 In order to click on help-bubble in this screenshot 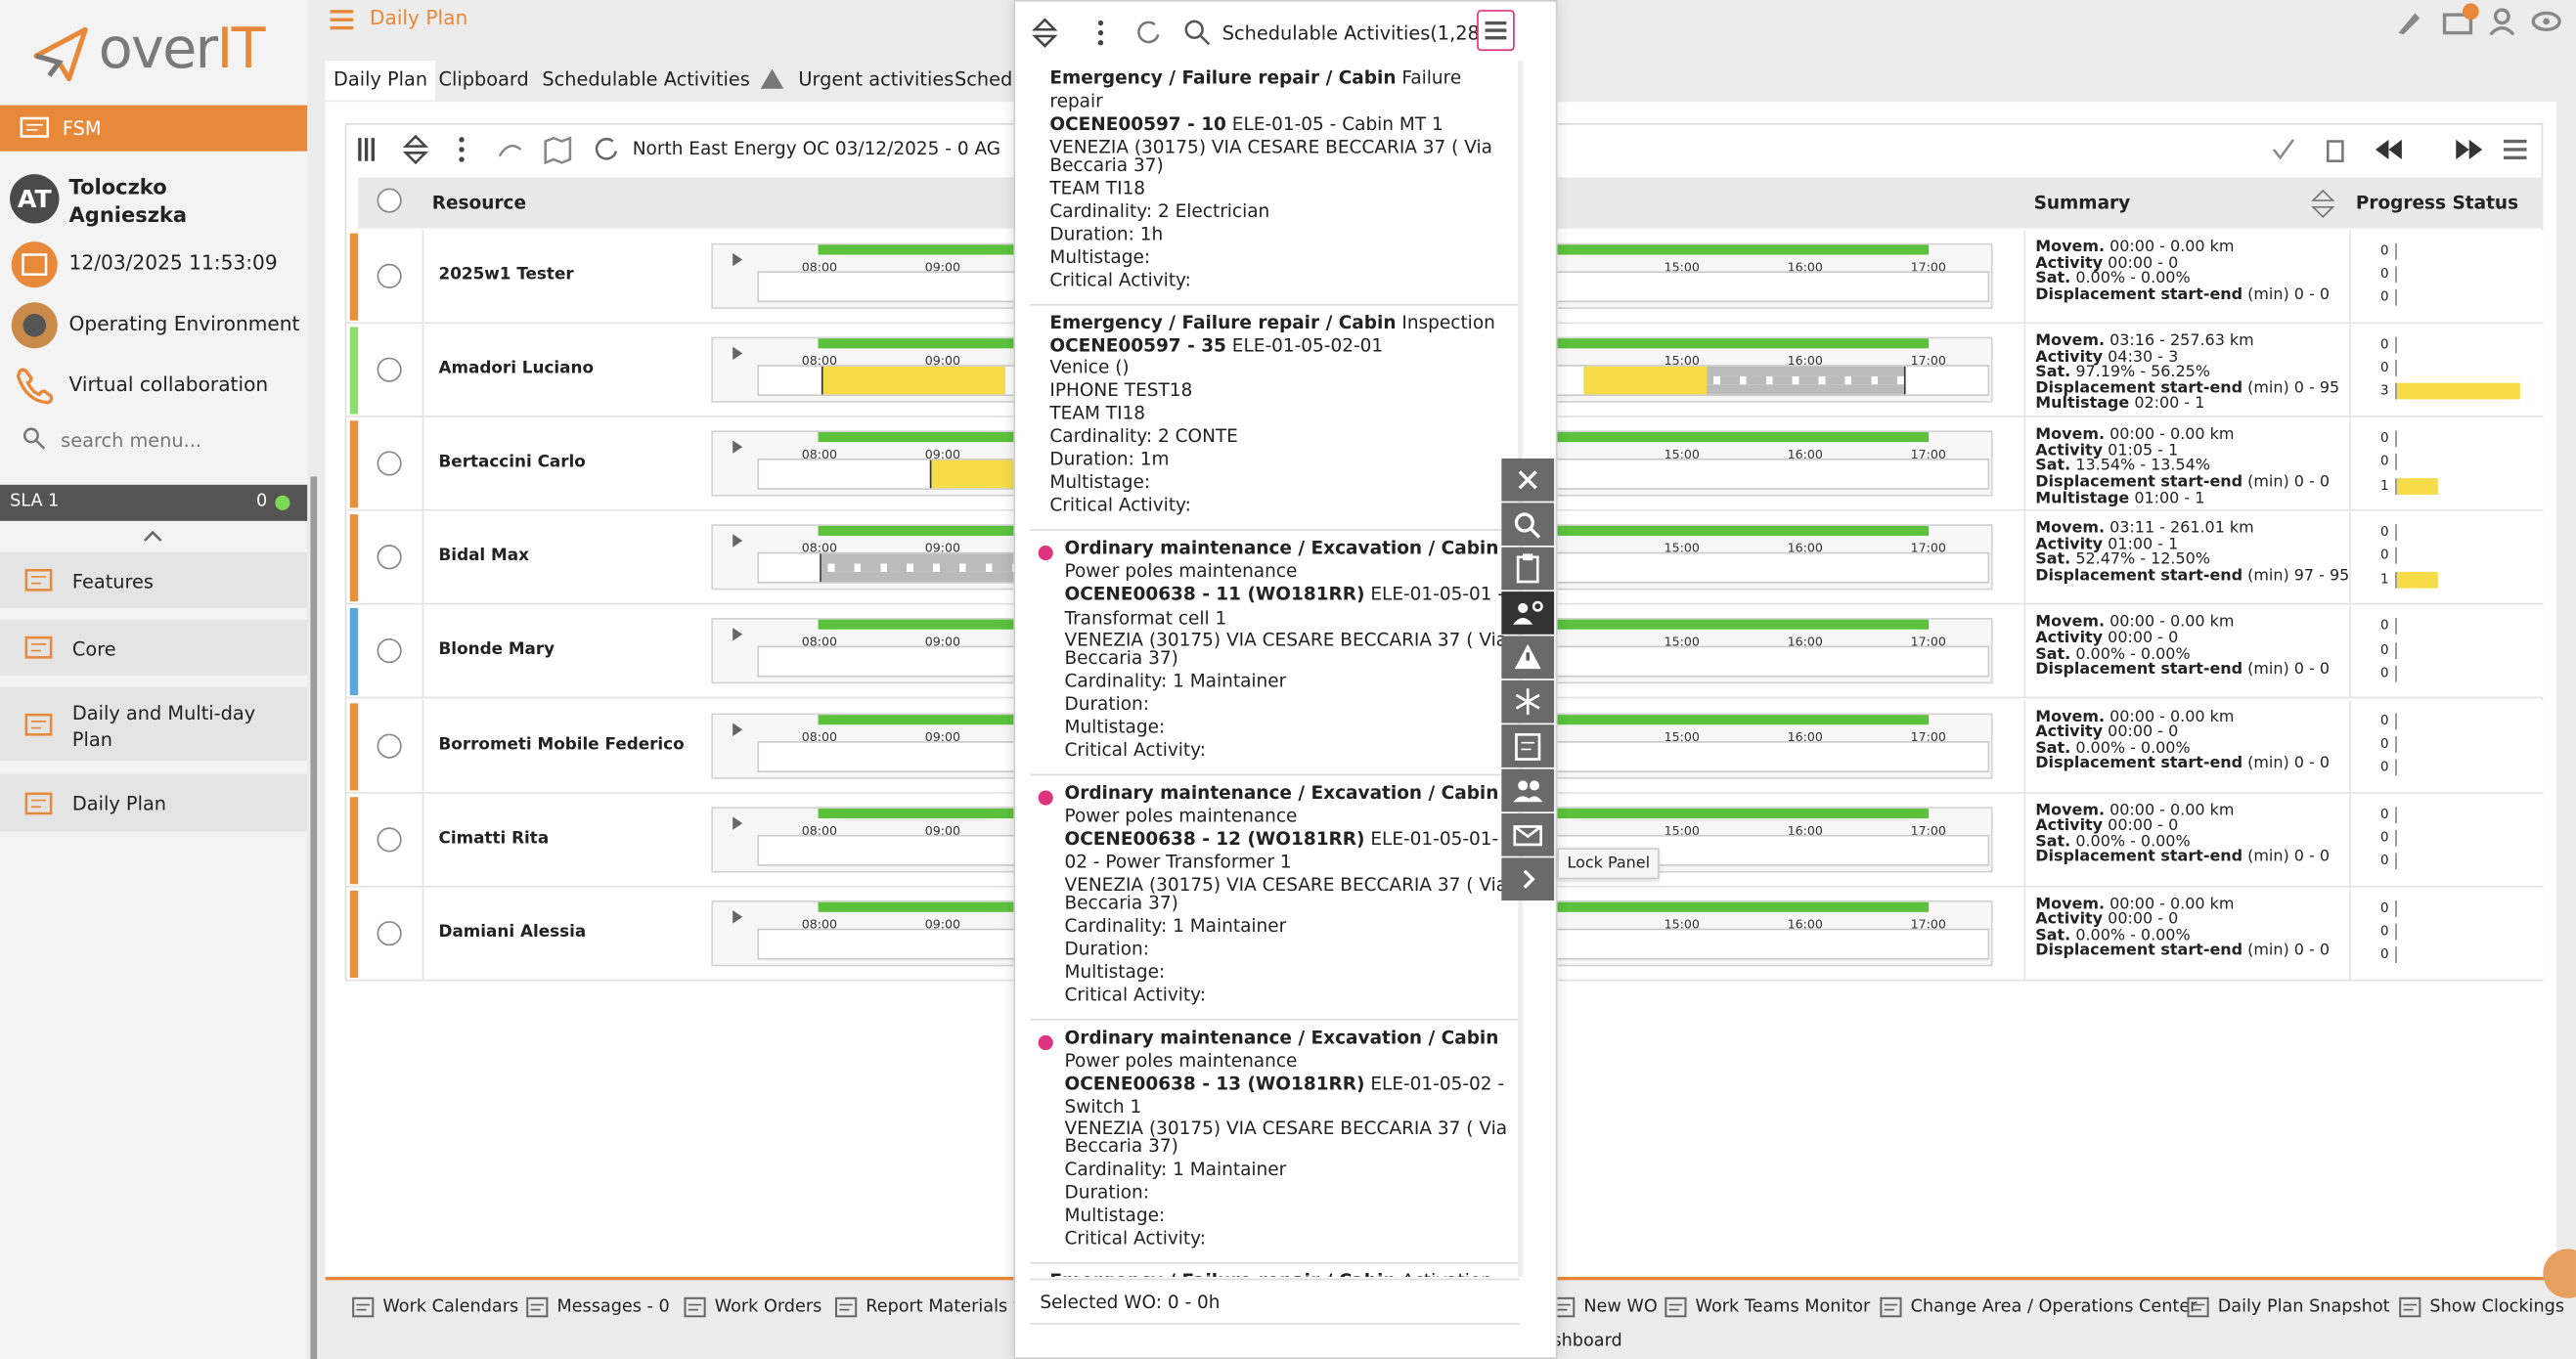, I will do `click(2559, 1273)`.